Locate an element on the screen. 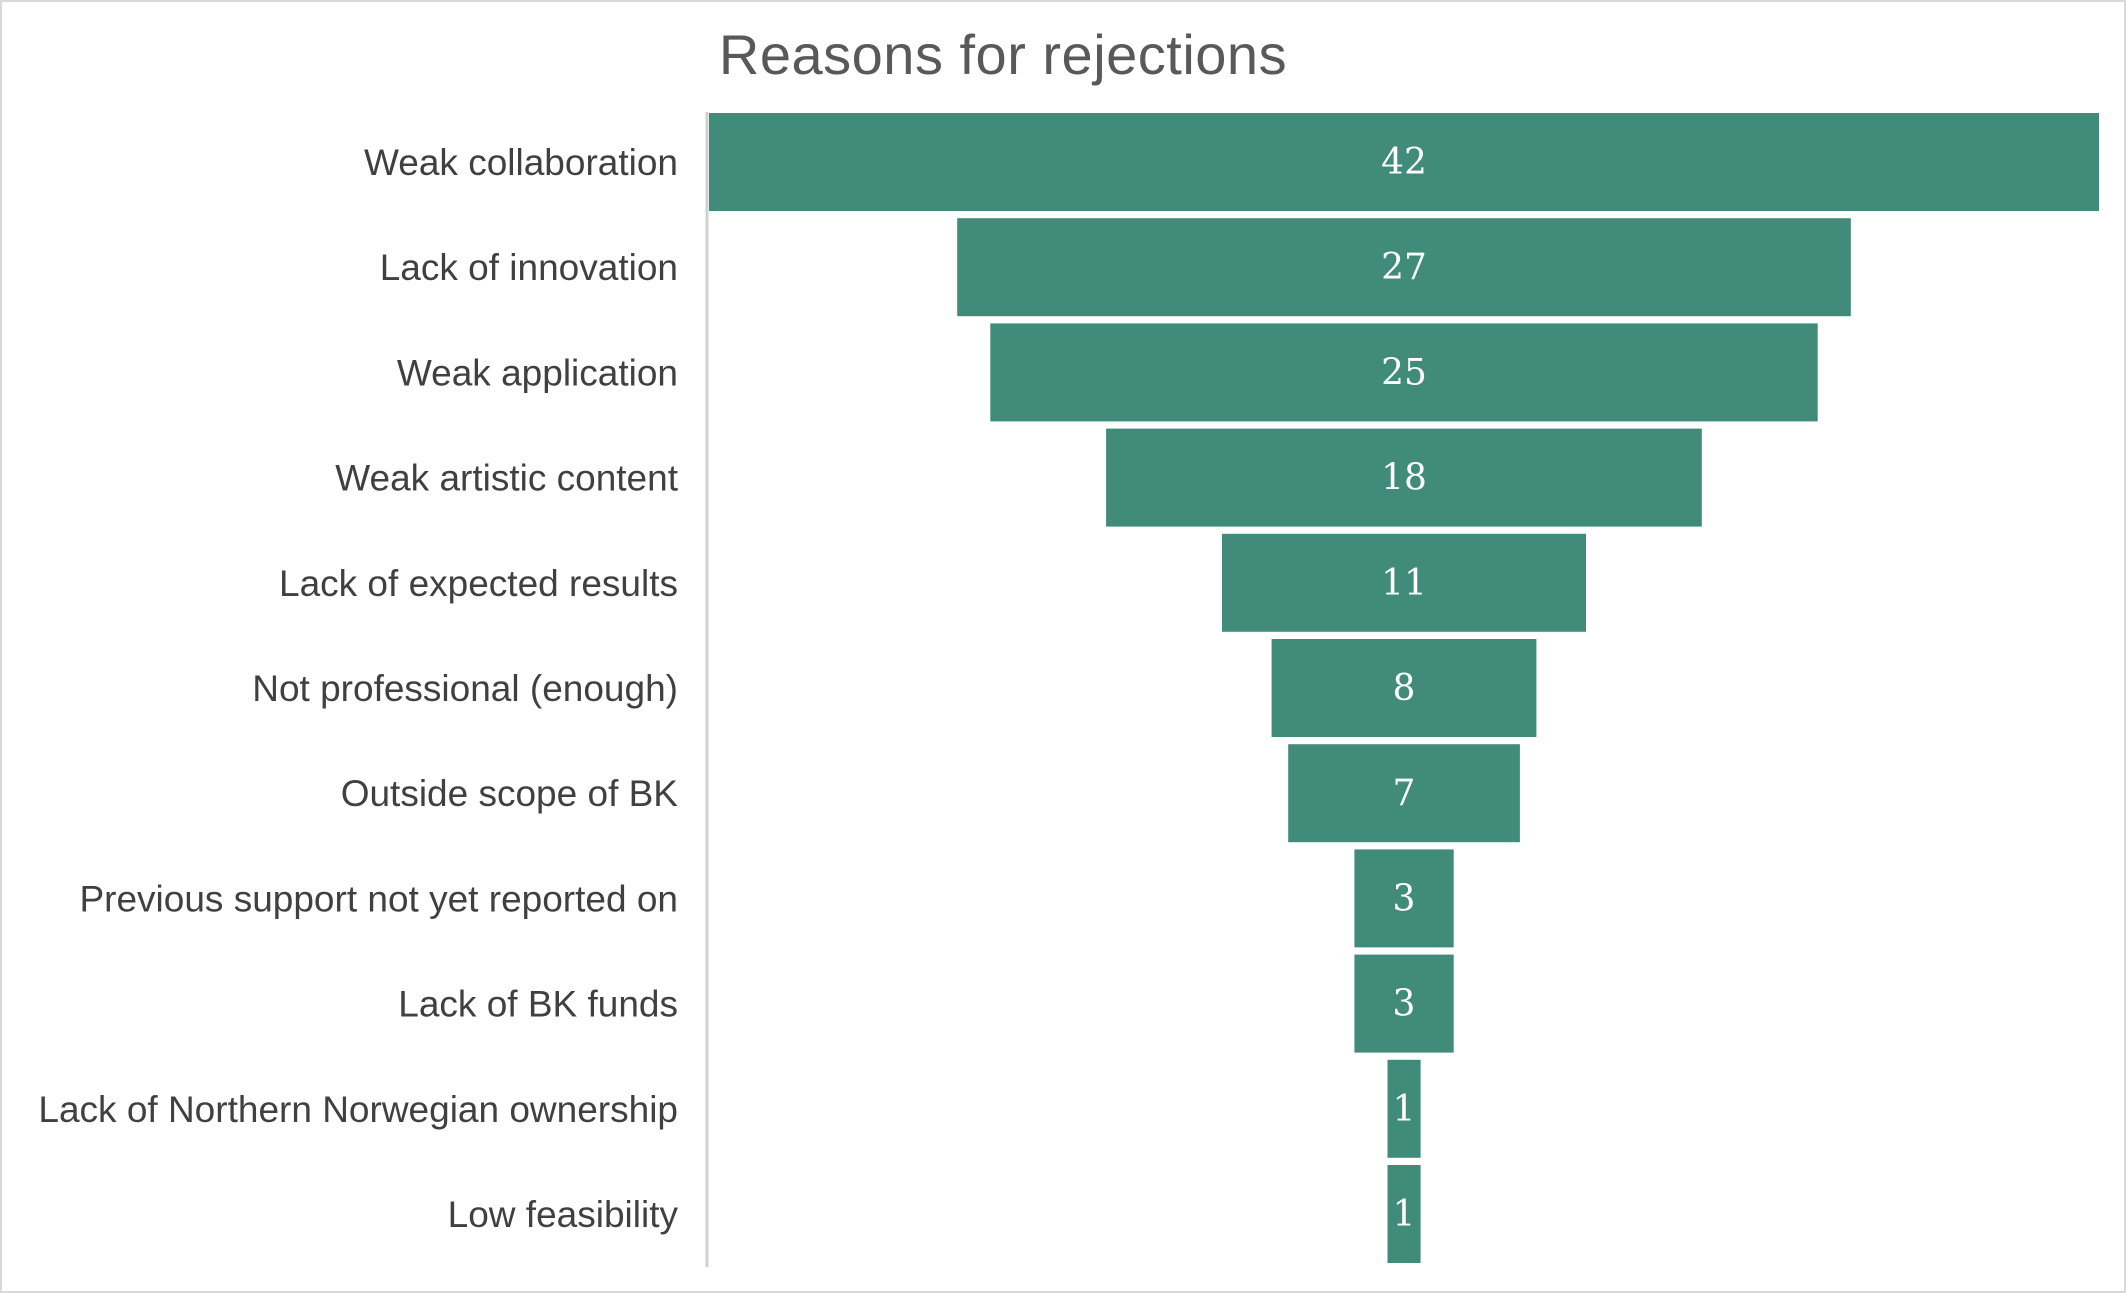  bar-value-label: 25 is located at coordinates (1404, 372).